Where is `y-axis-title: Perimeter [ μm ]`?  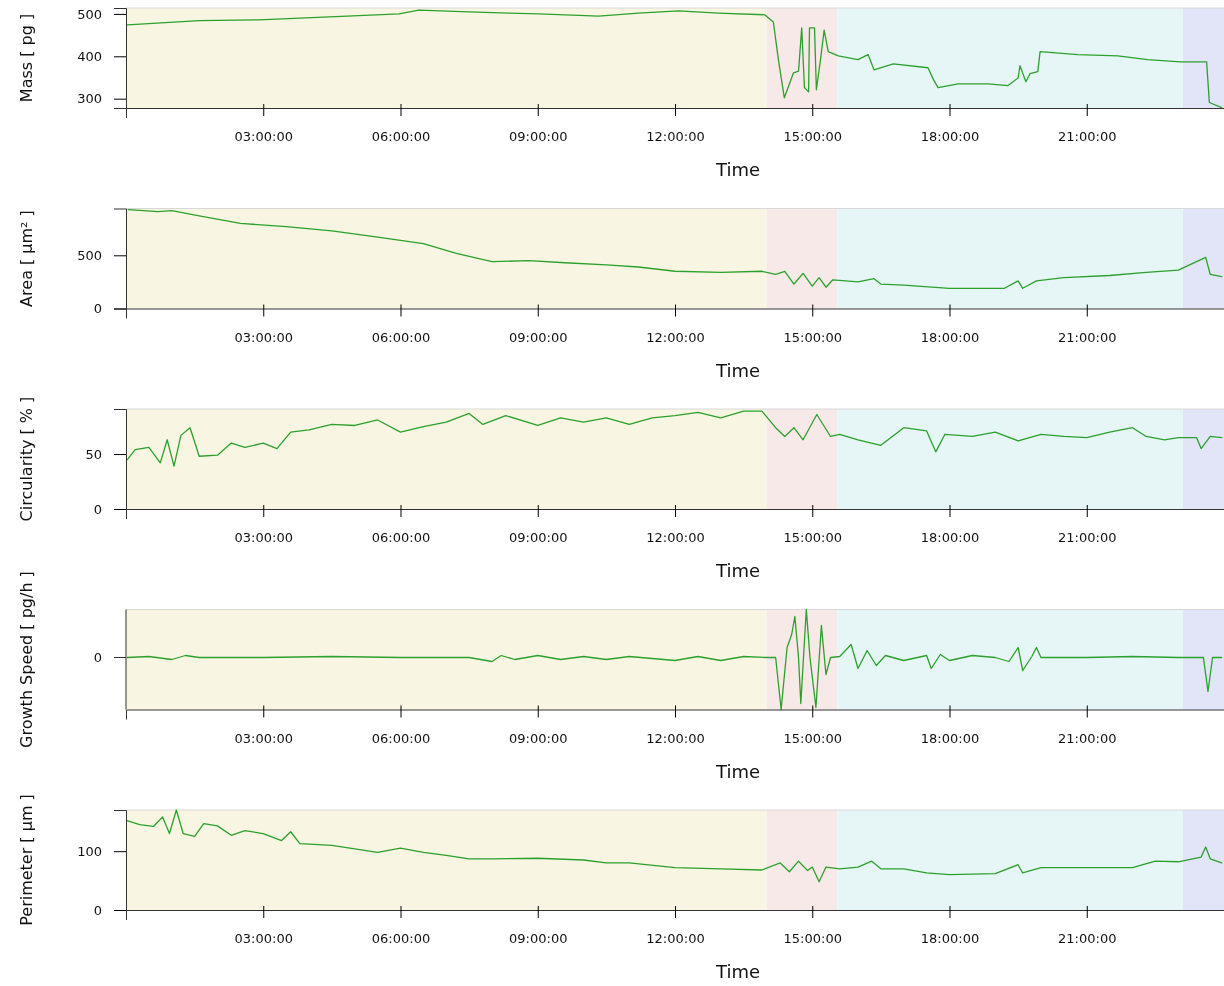
y-axis-title: Perimeter [ μm ] is located at coordinates (26, 860).